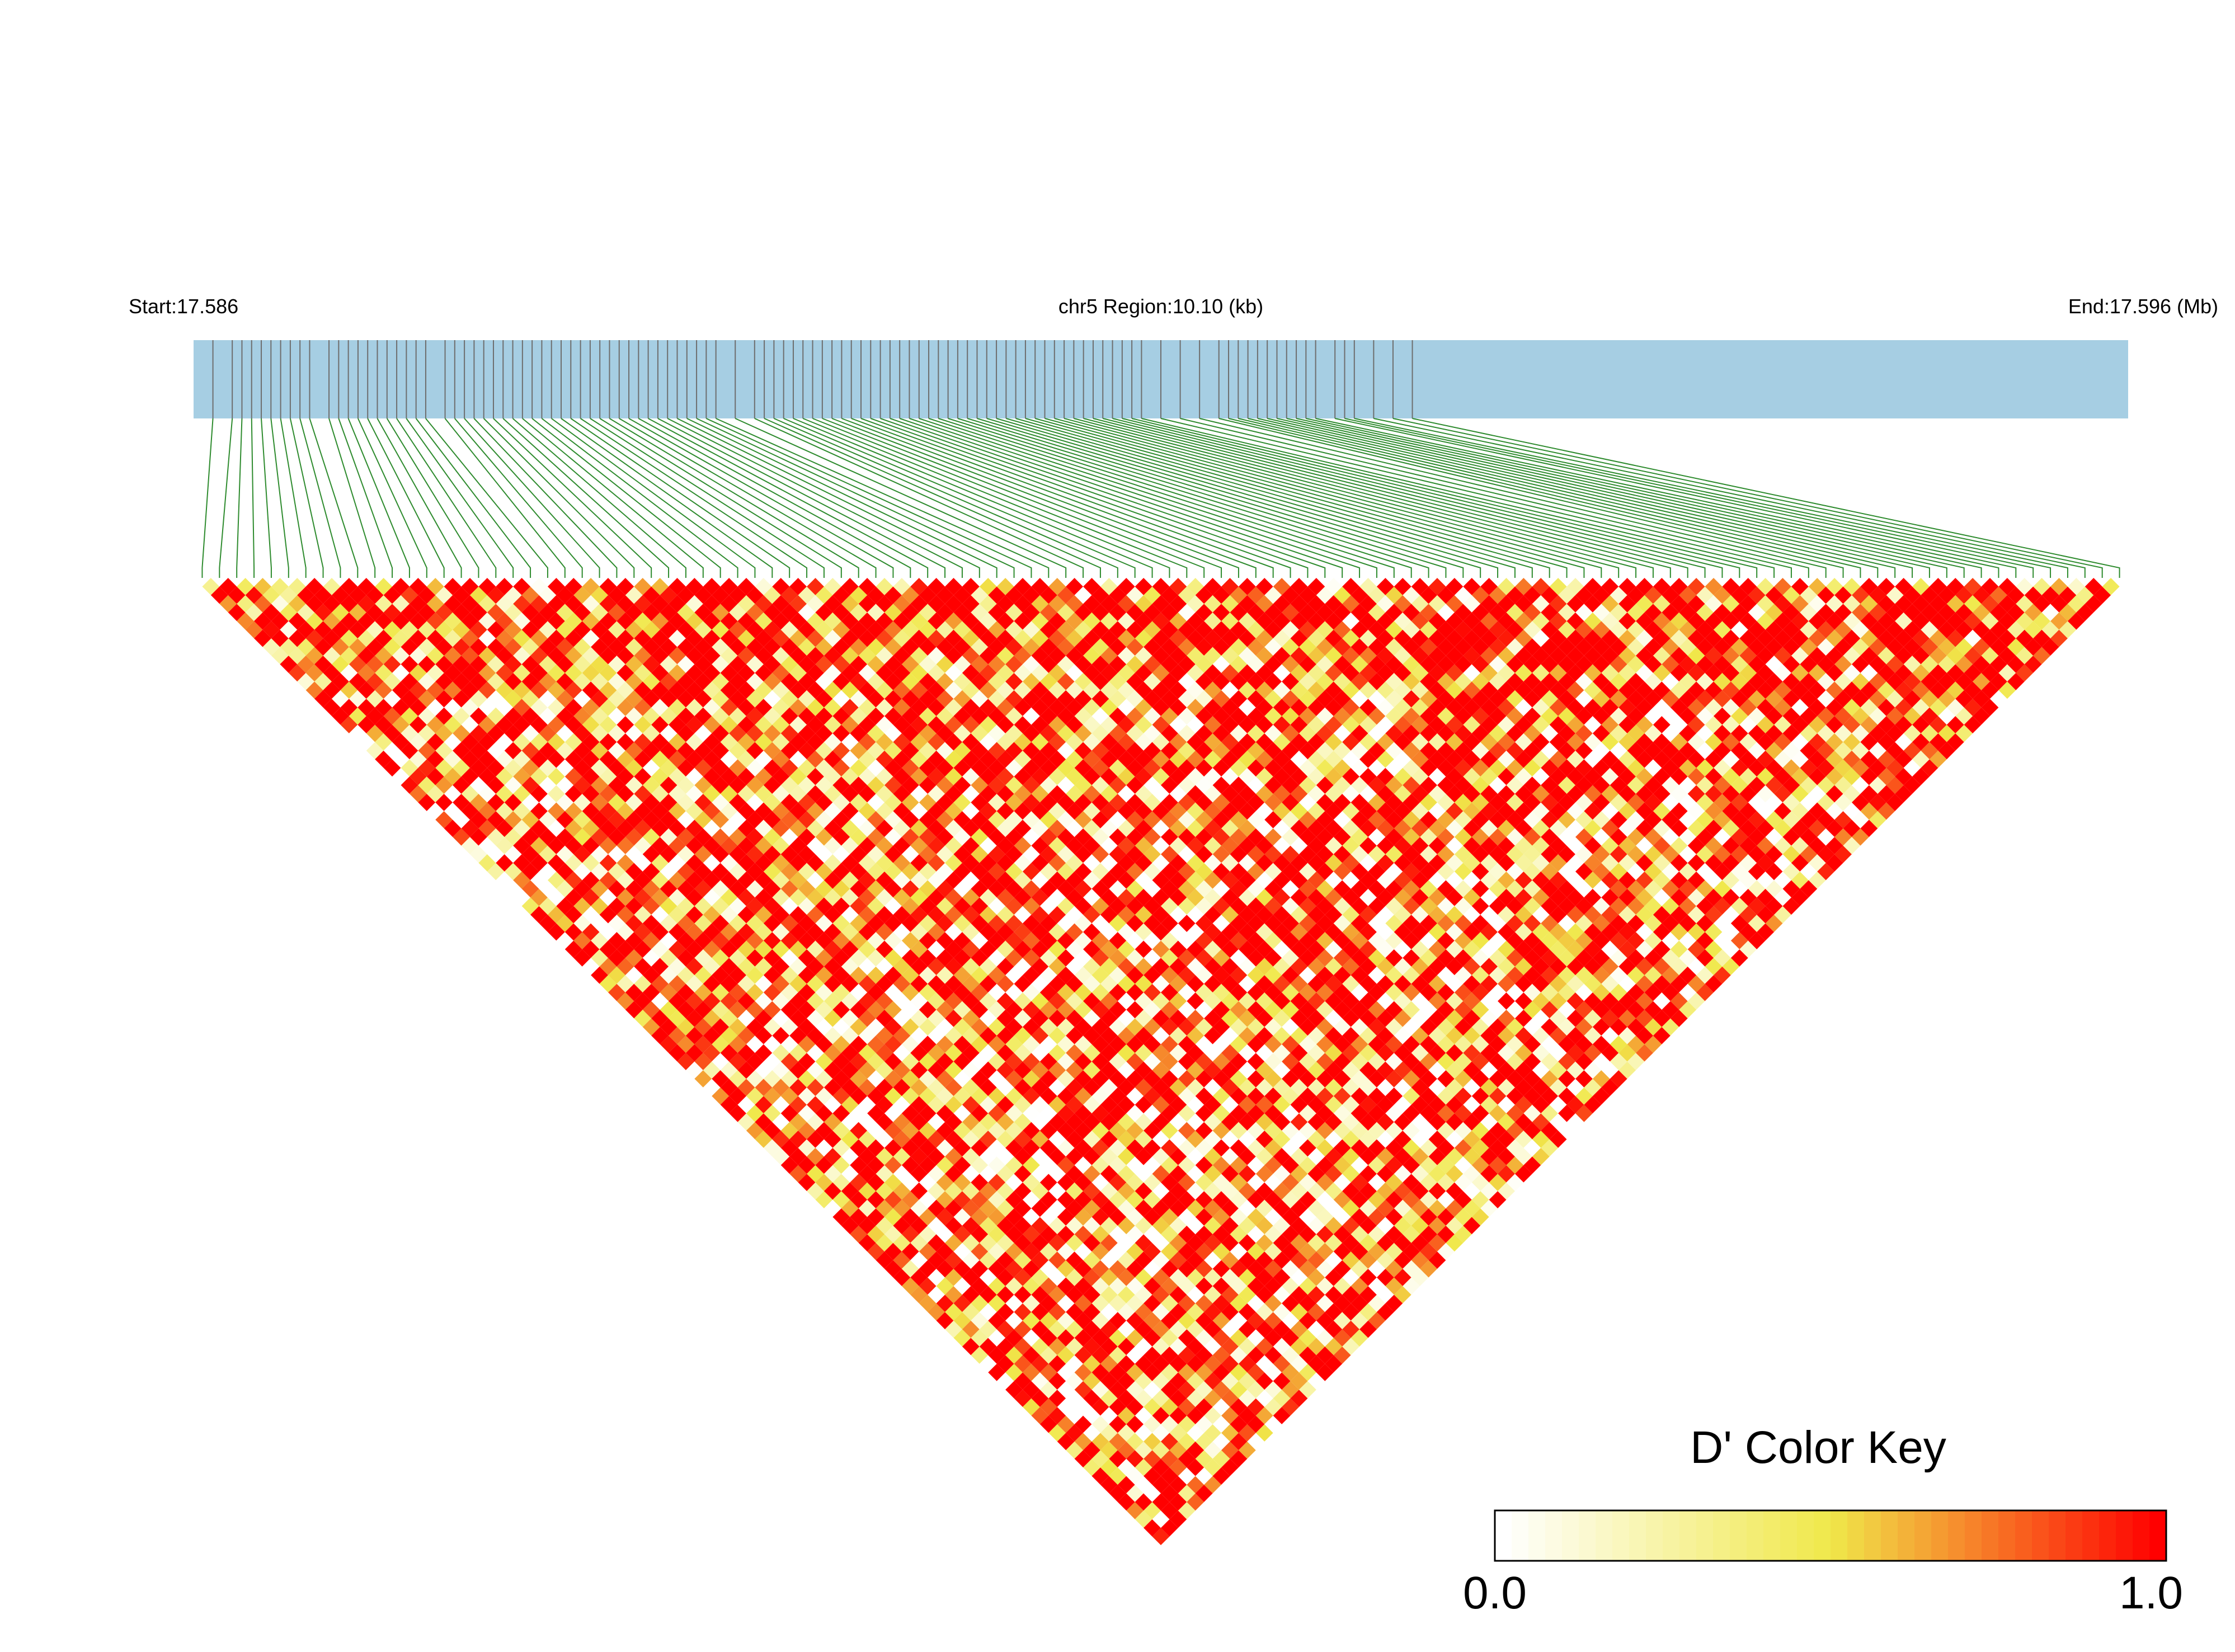 The height and width of the screenshot is (1652, 2235). Describe the element at coordinates (812, 379) in the screenshot. I see `snp-position-lines` at that location.